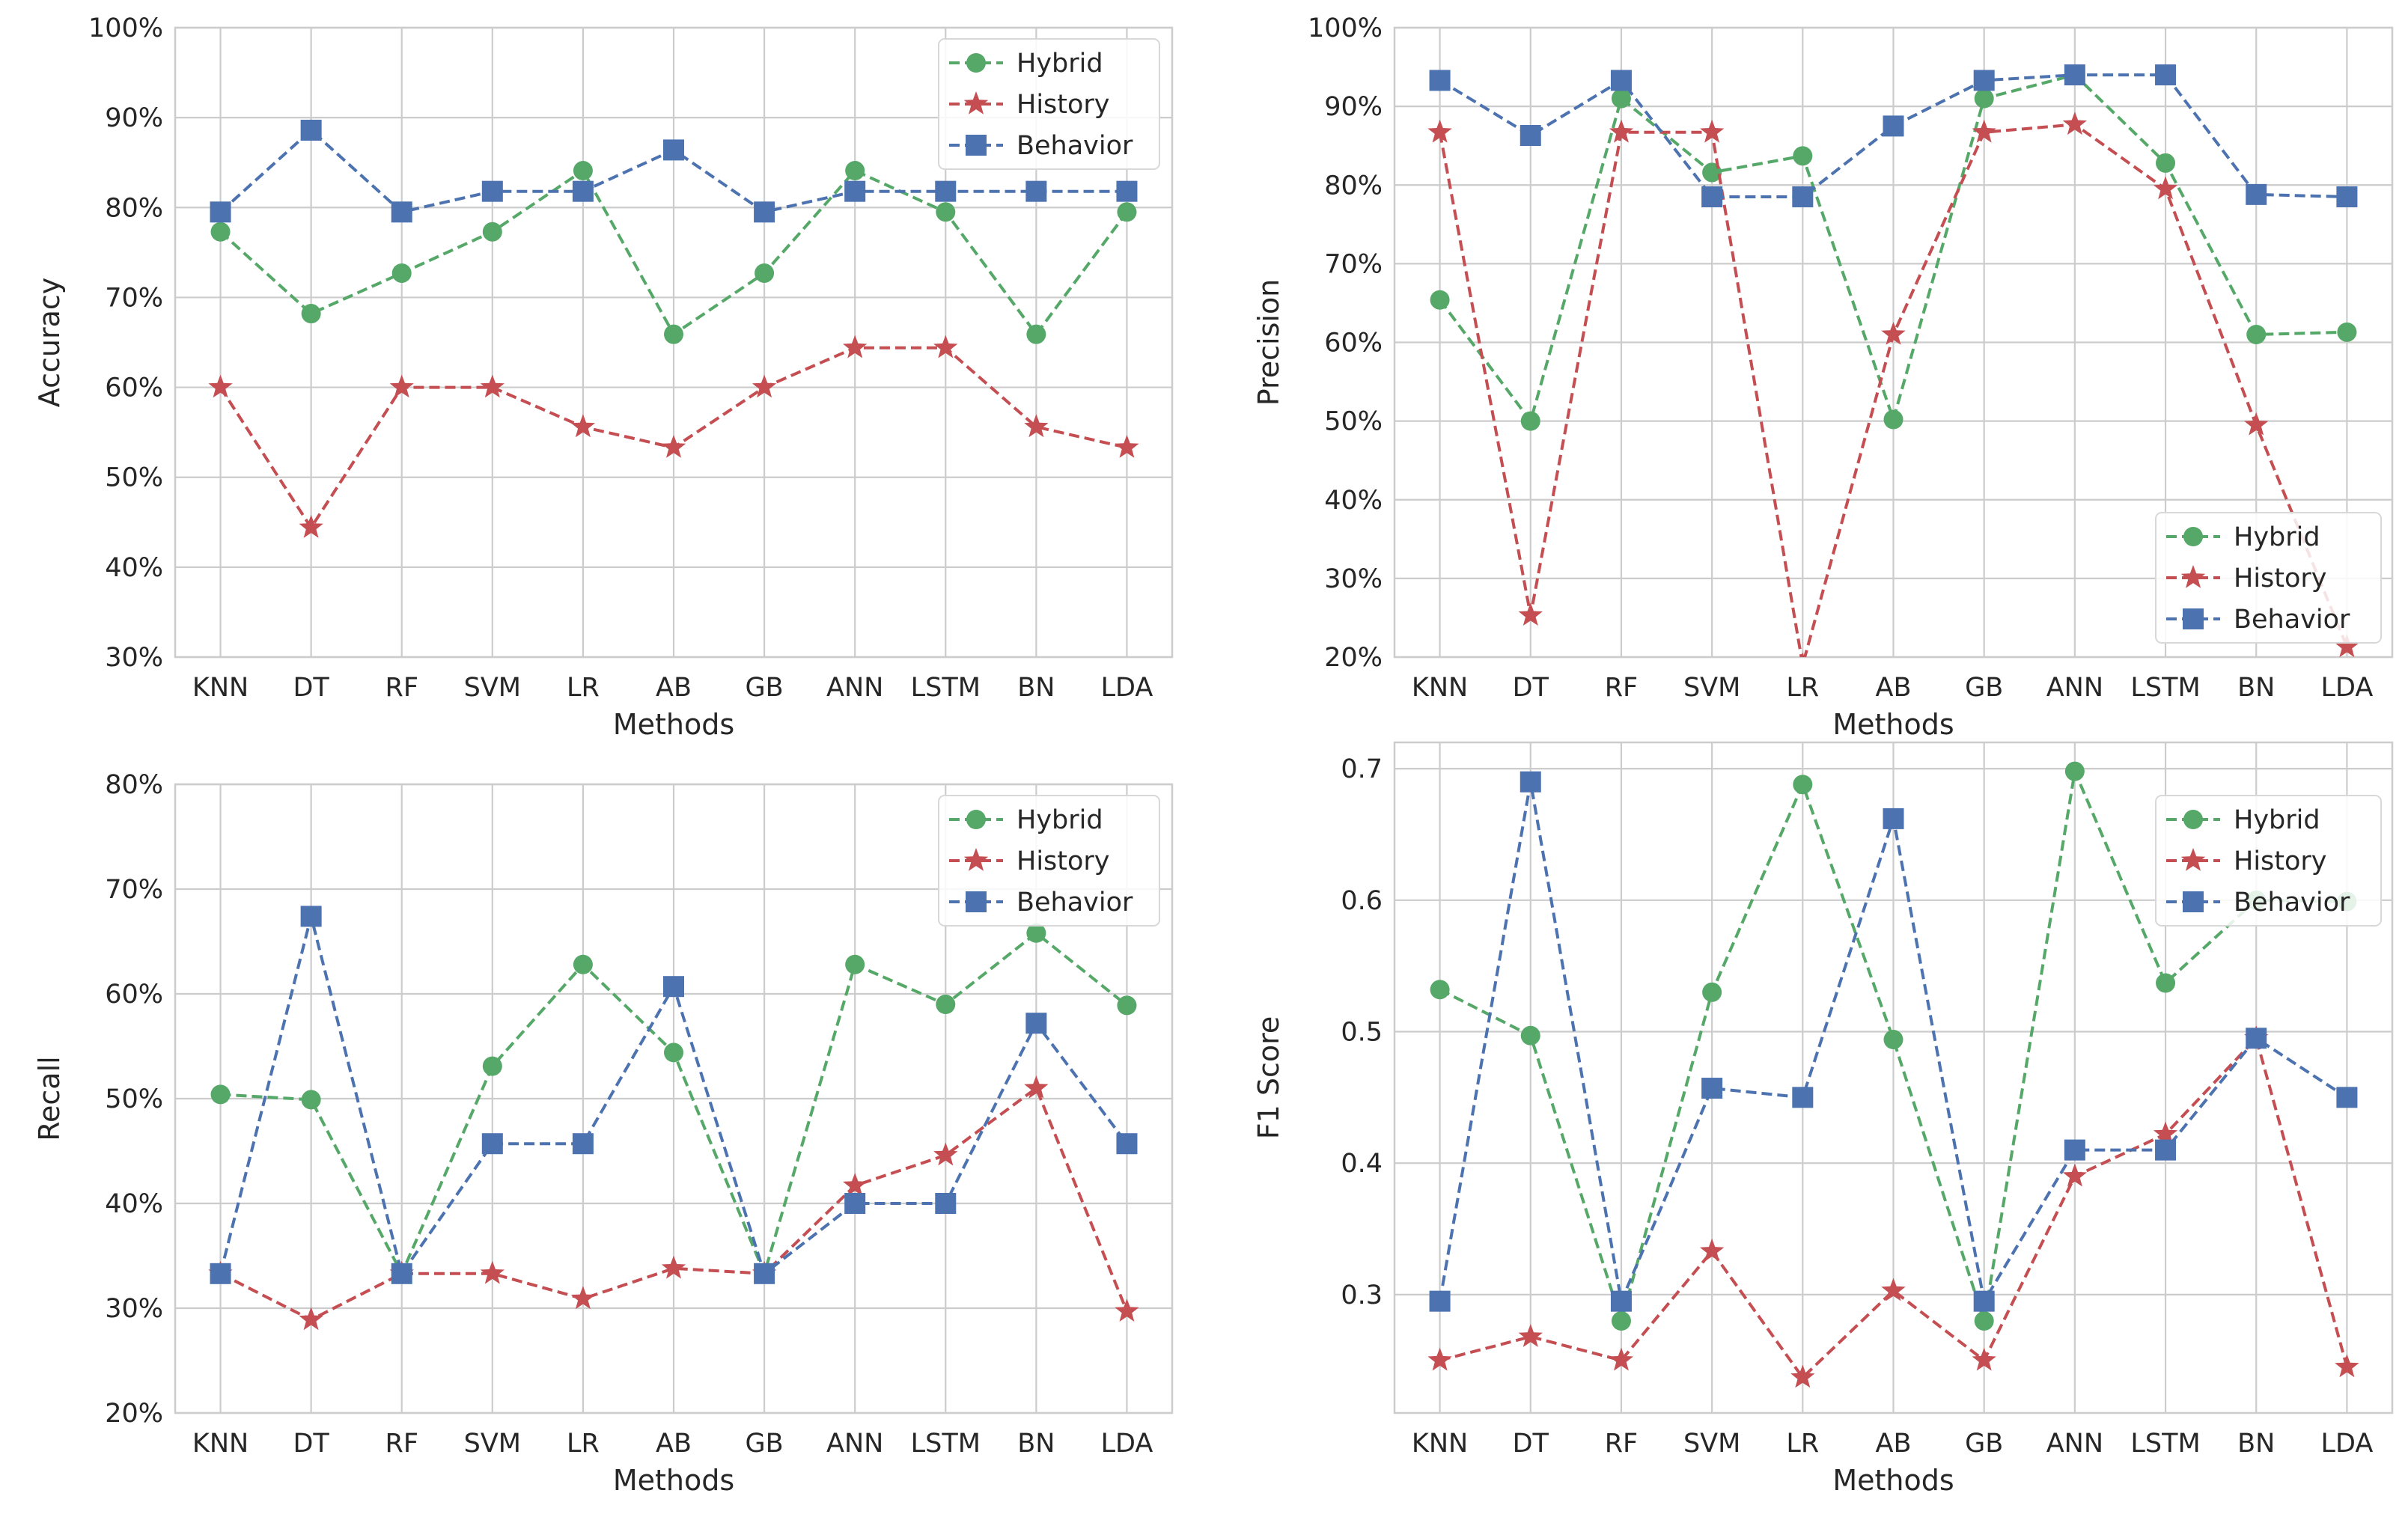 The image size is (2408, 1514). I want to click on series-line, so click(1892, 249).